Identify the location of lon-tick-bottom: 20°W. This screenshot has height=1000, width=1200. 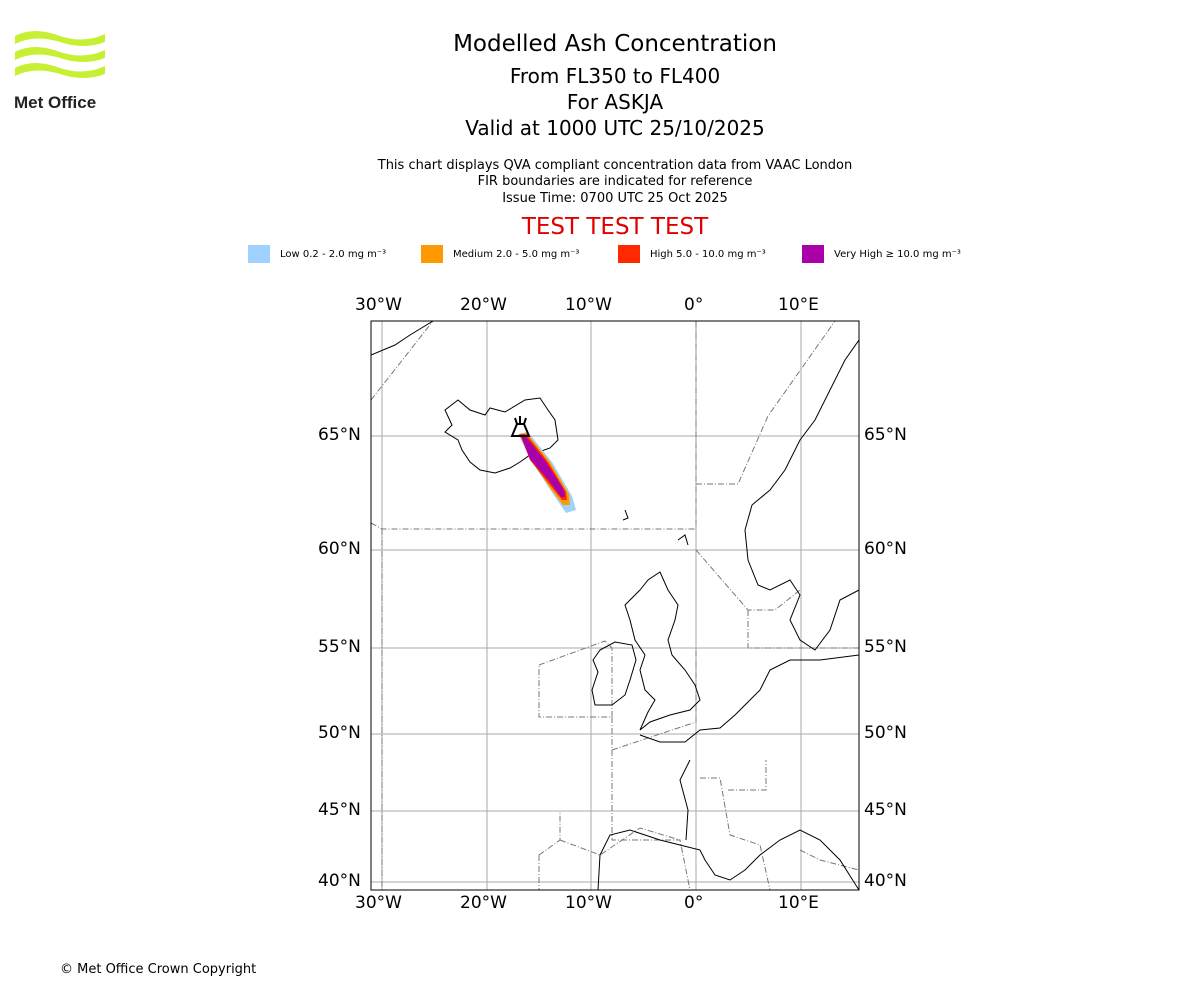
(483, 903).